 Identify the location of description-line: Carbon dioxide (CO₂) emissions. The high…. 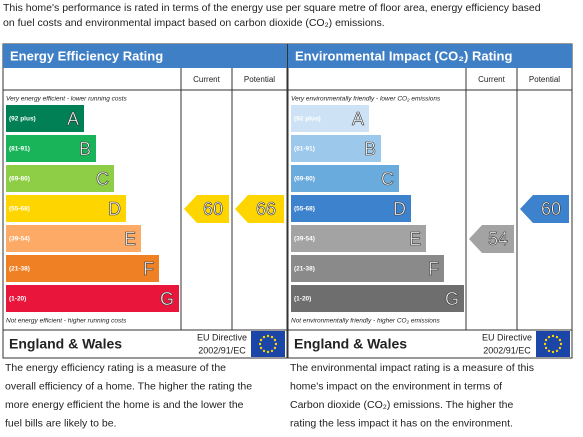
(401, 405).